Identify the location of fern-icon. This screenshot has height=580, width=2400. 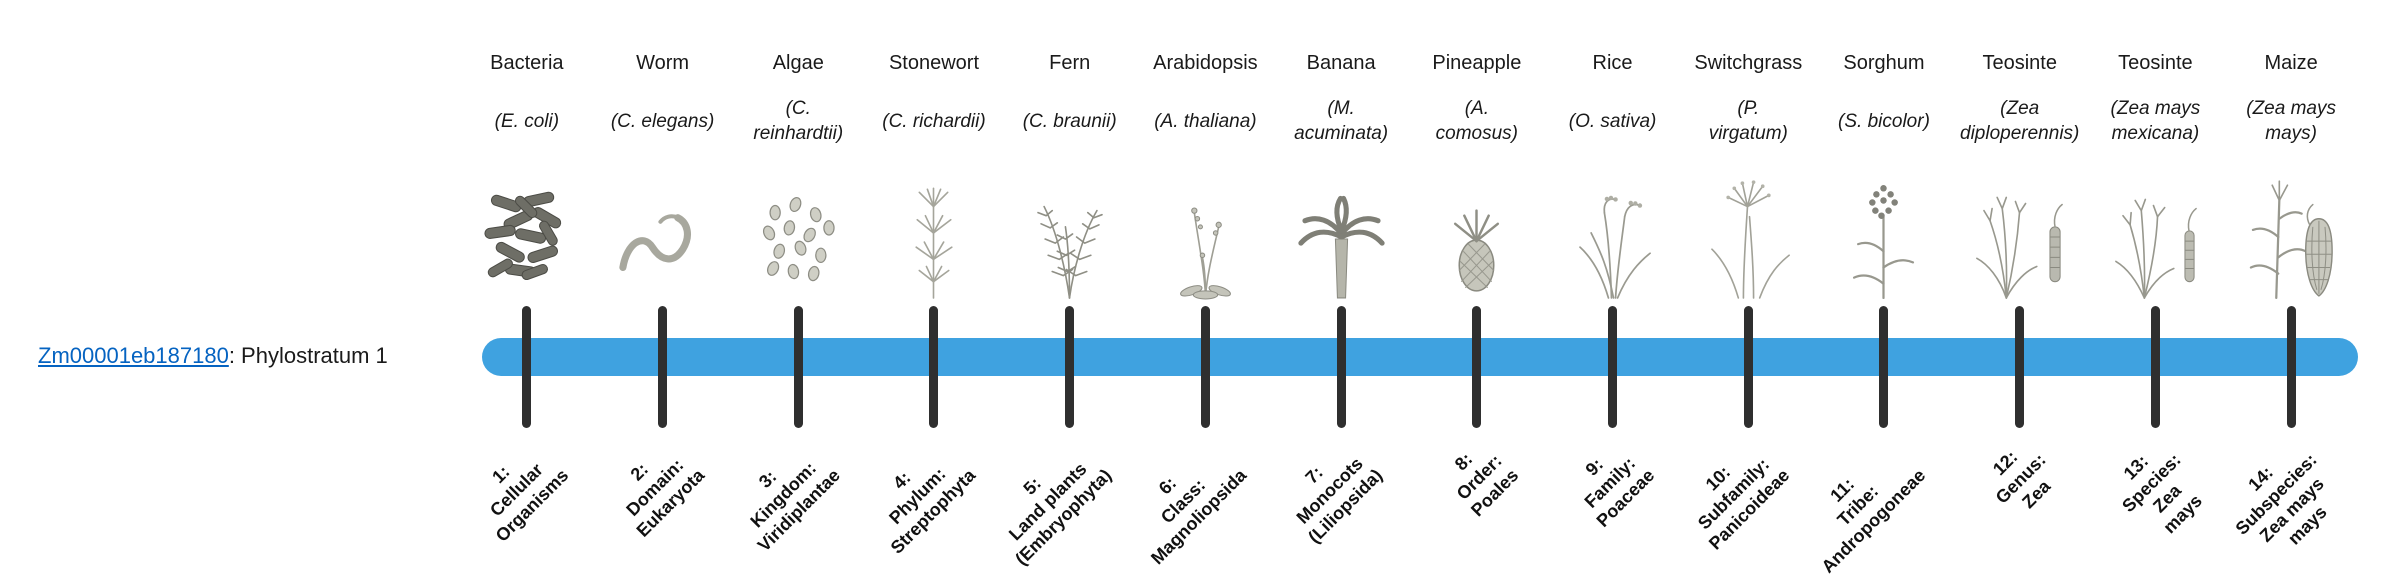
(1070, 231).